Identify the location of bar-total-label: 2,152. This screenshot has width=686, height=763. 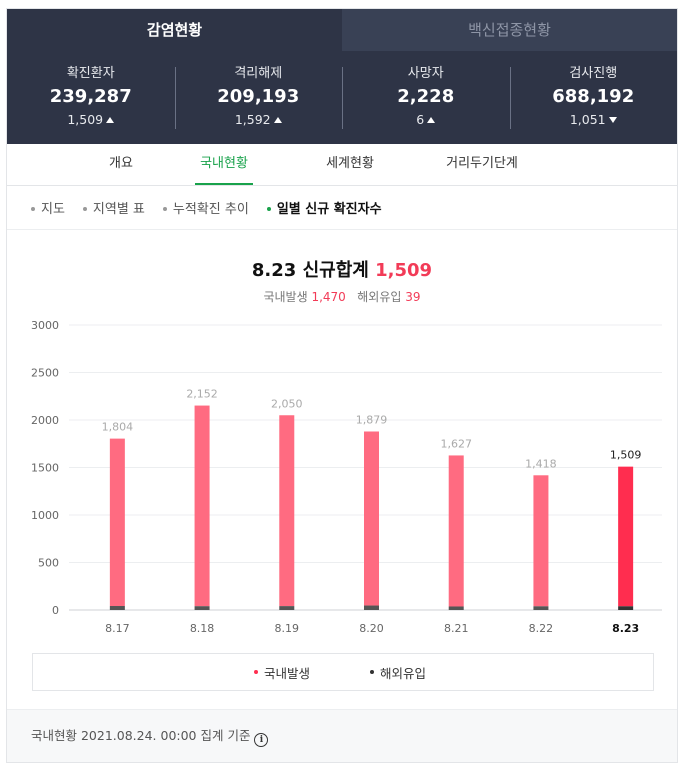
(202, 394).